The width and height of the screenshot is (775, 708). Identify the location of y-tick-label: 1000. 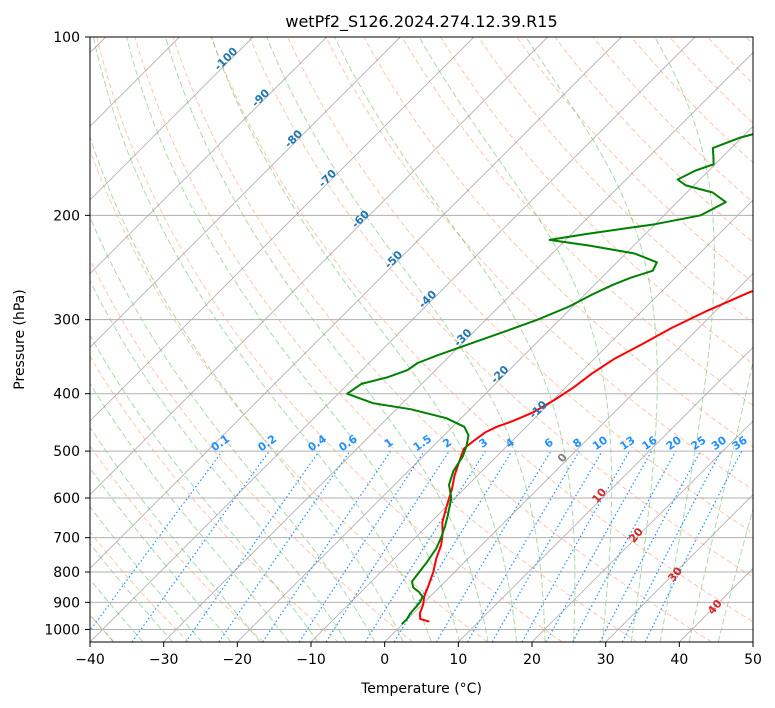
(62, 630).